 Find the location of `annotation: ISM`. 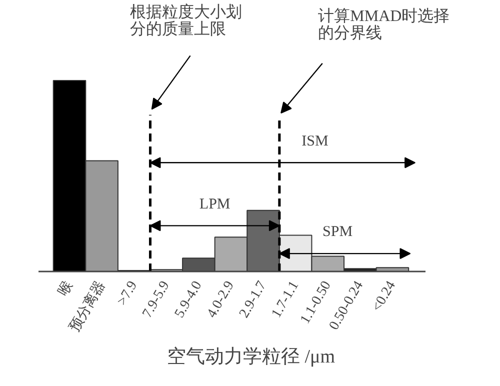

annotation: ISM is located at coordinates (315, 141).